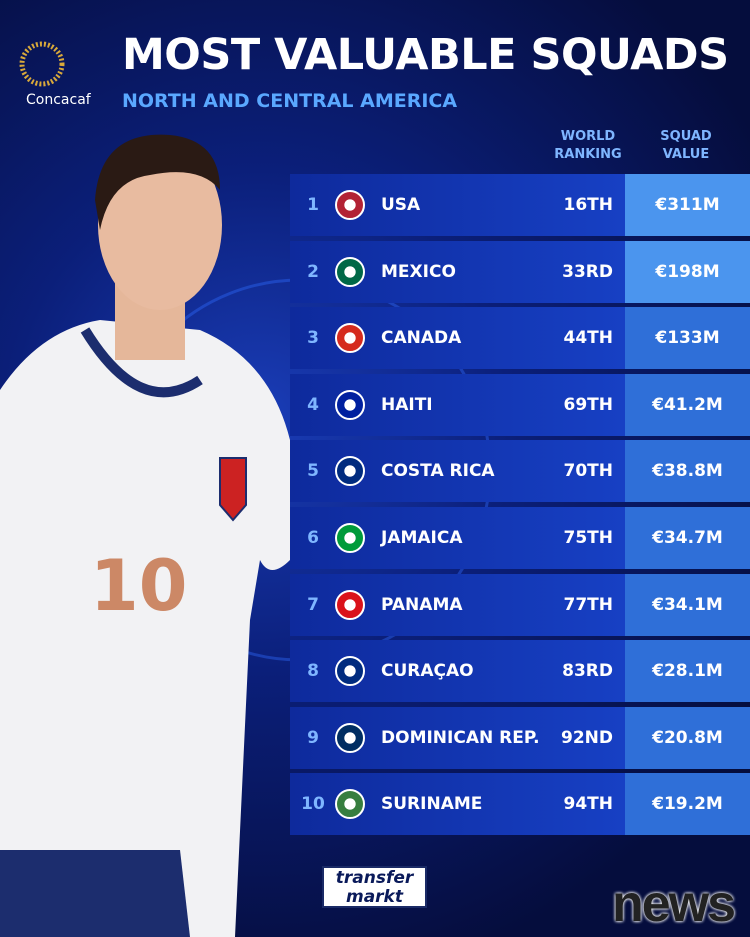 The width and height of the screenshot is (750, 937). What do you see at coordinates (520, 205) in the screenshot?
I see `table-row: 1 USA 16TH €311M` at bounding box center [520, 205].